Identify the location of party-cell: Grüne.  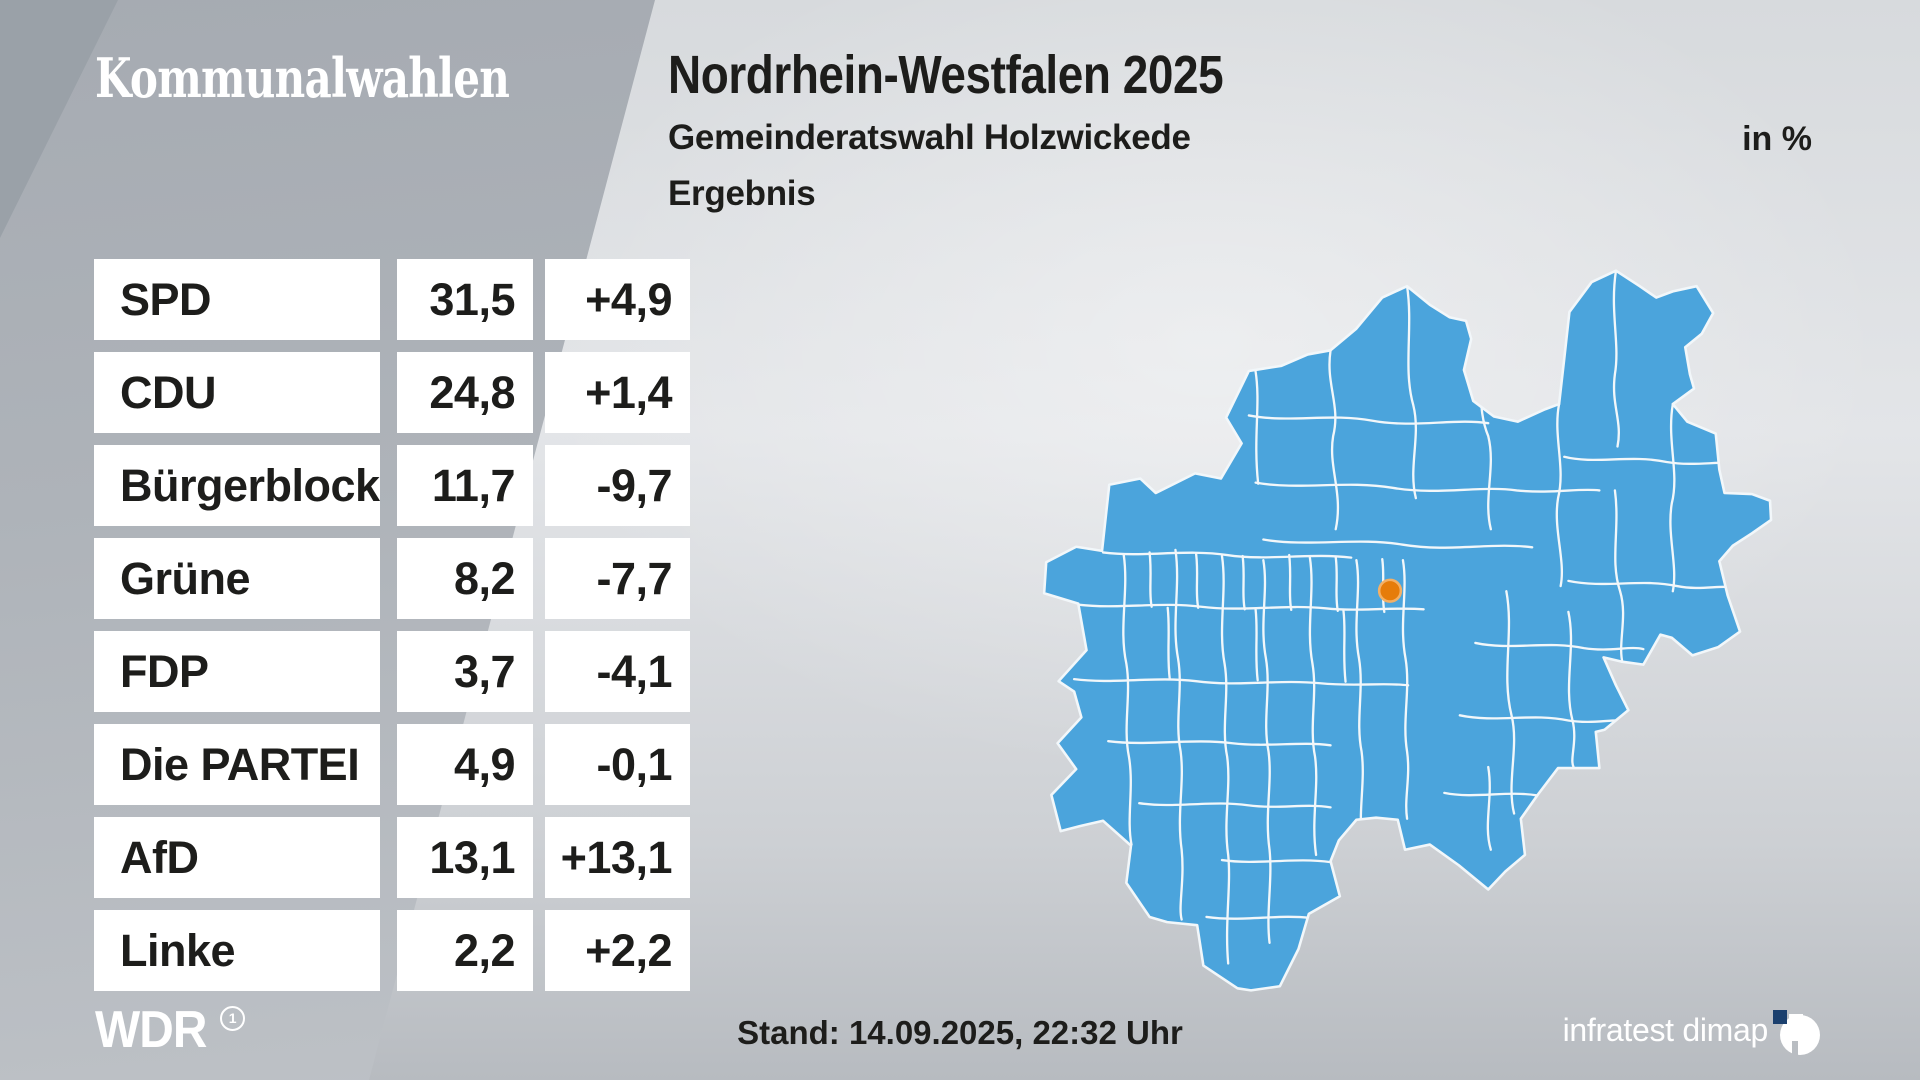
(237, 578).